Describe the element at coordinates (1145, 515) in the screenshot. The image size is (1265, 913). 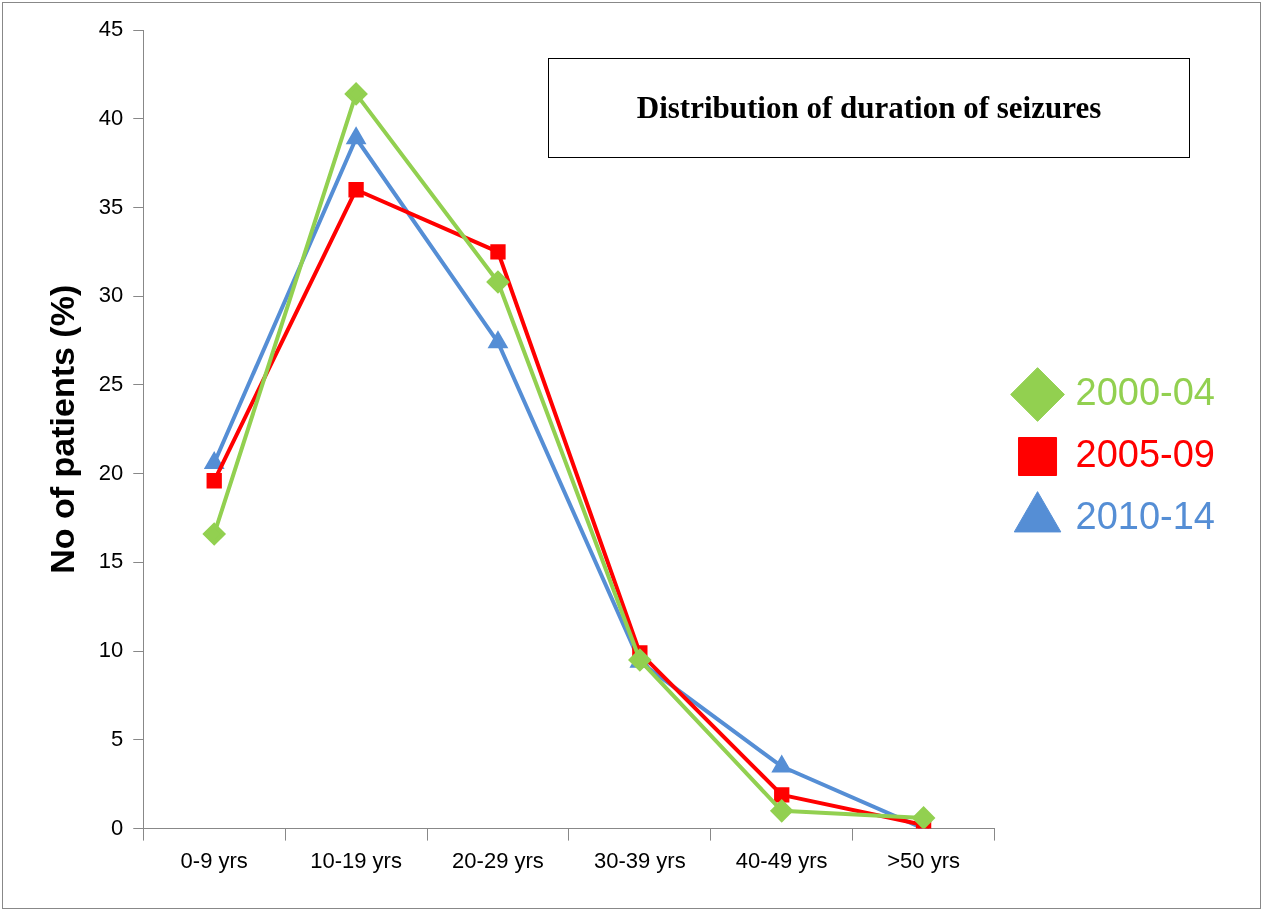
I see `legend-label: 2010-14` at that location.